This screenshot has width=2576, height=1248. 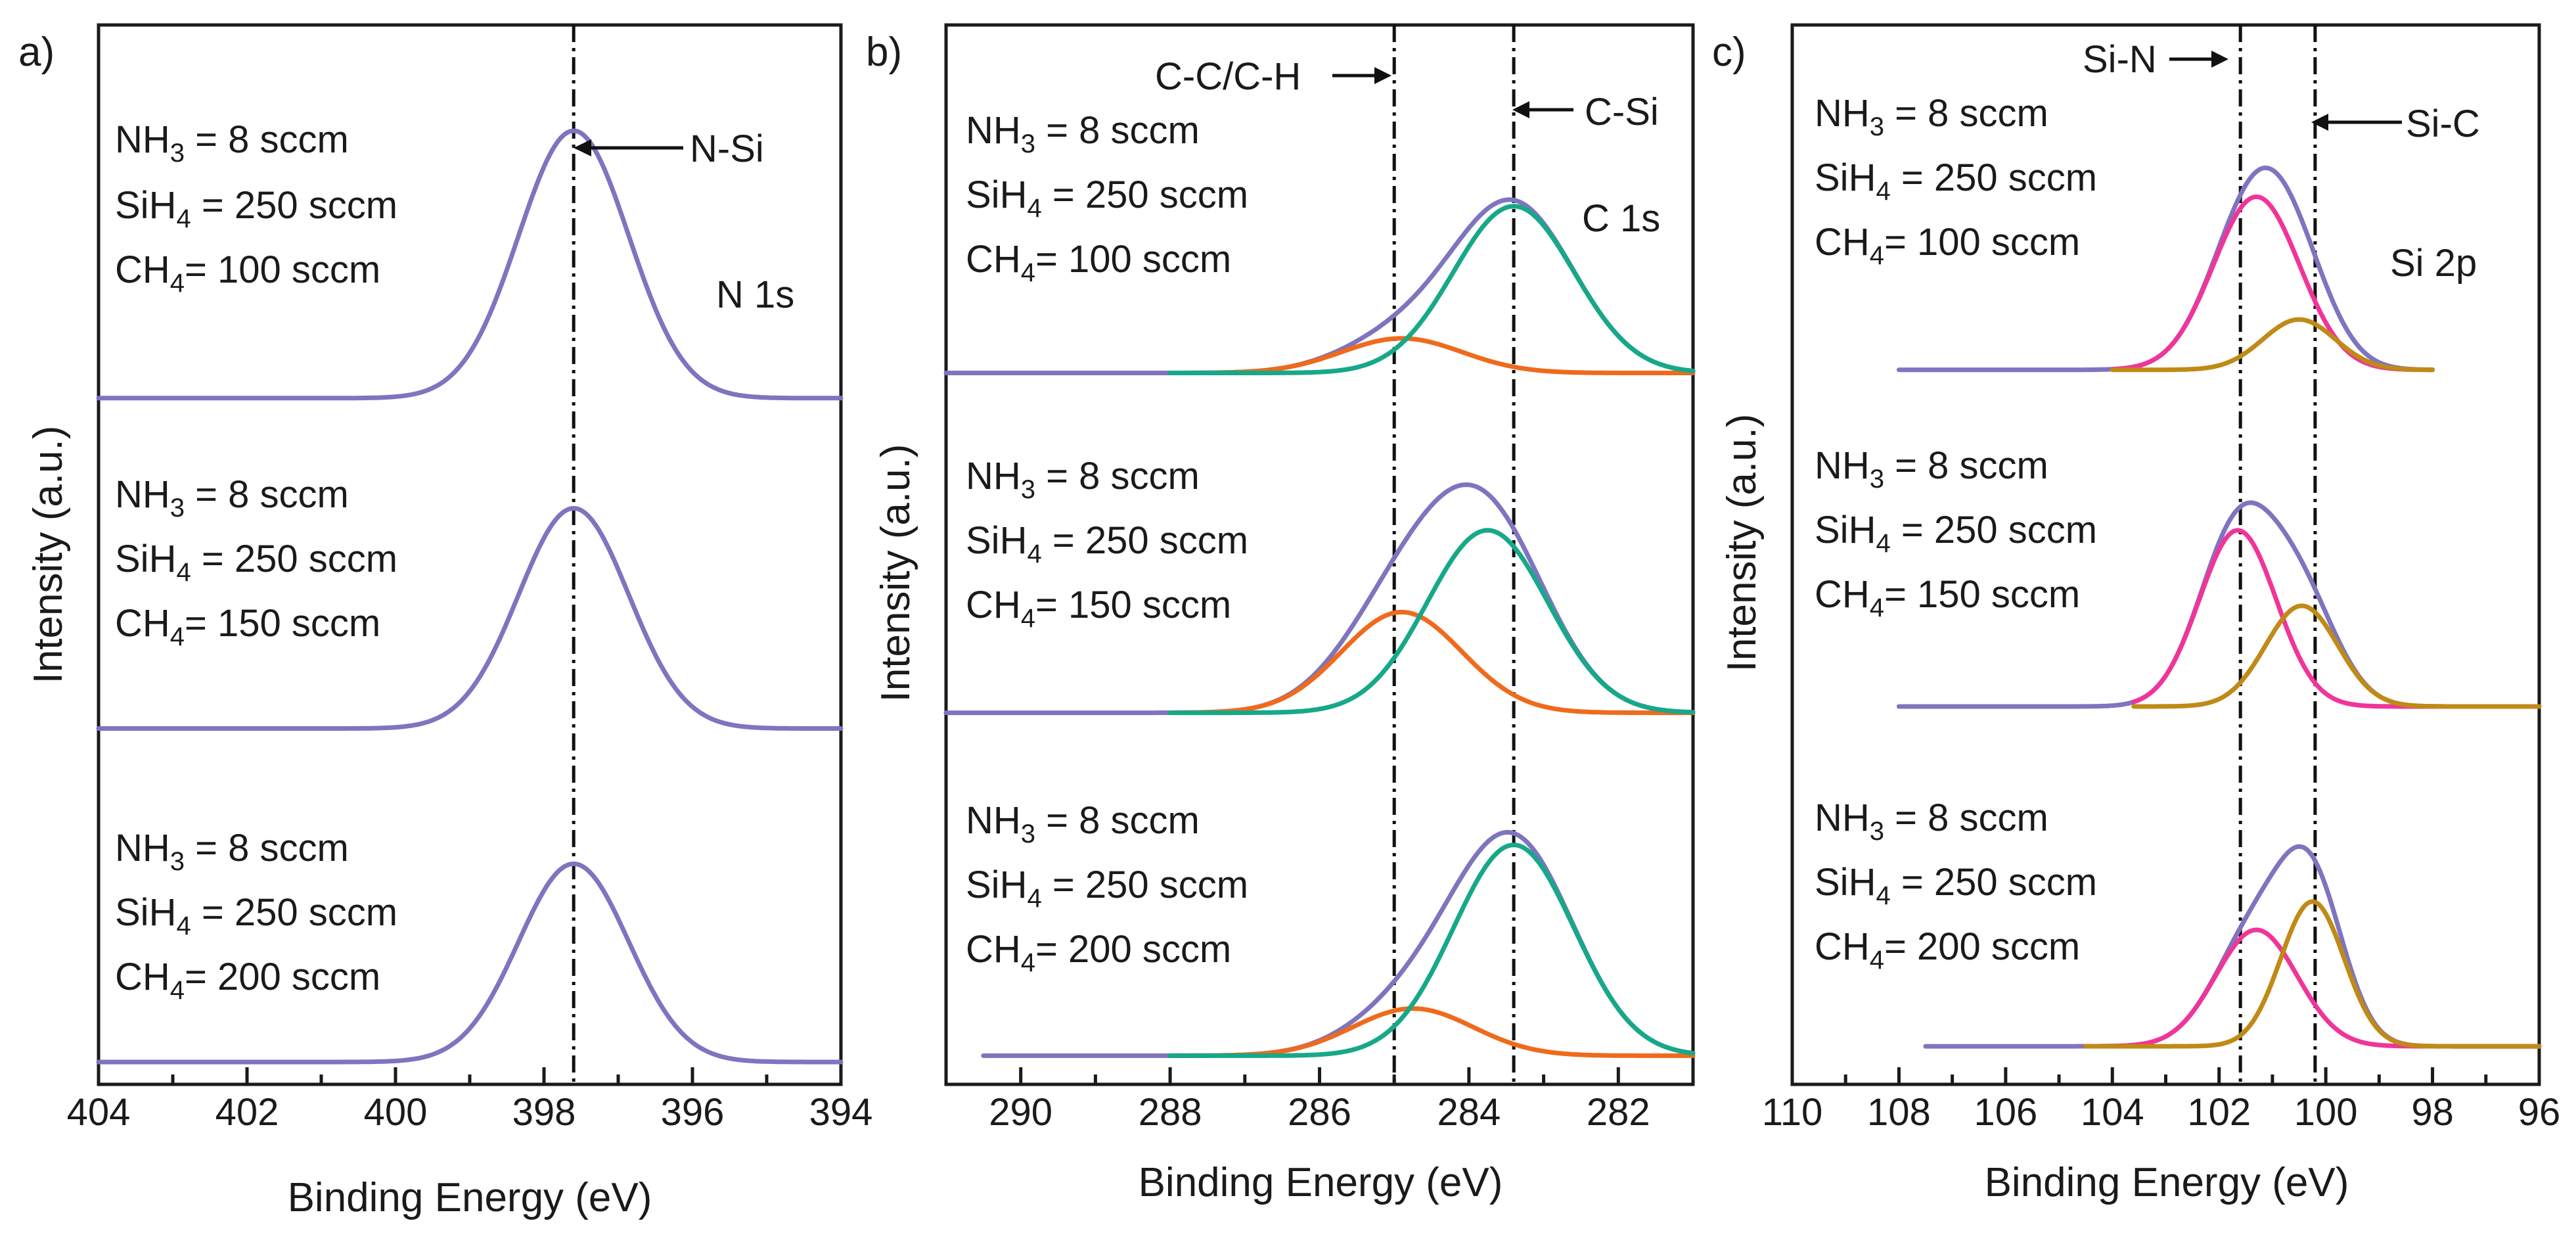 What do you see at coordinates (99, 1112) in the screenshot?
I see `panel-a-tick-label: 404` at bounding box center [99, 1112].